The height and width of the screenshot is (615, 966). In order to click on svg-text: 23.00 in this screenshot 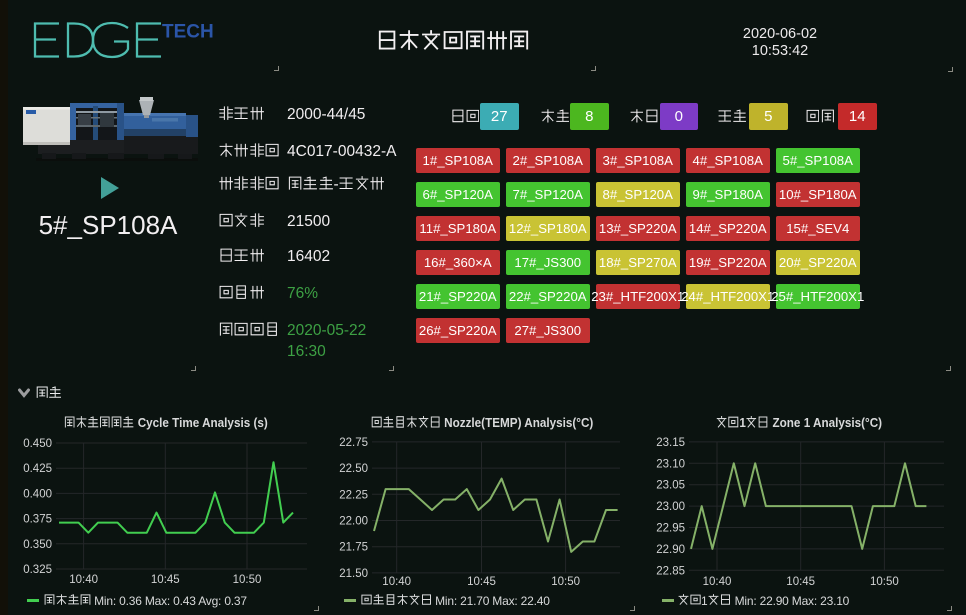, I will do `click(670, 507)`.